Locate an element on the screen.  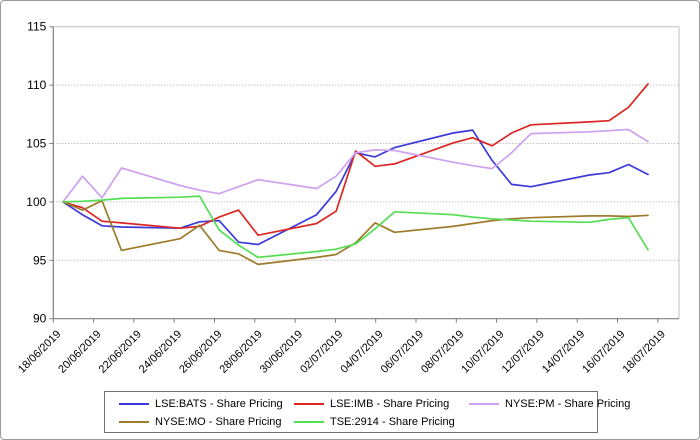
y-tick-label: 90 is located at coordinates (40, 319).